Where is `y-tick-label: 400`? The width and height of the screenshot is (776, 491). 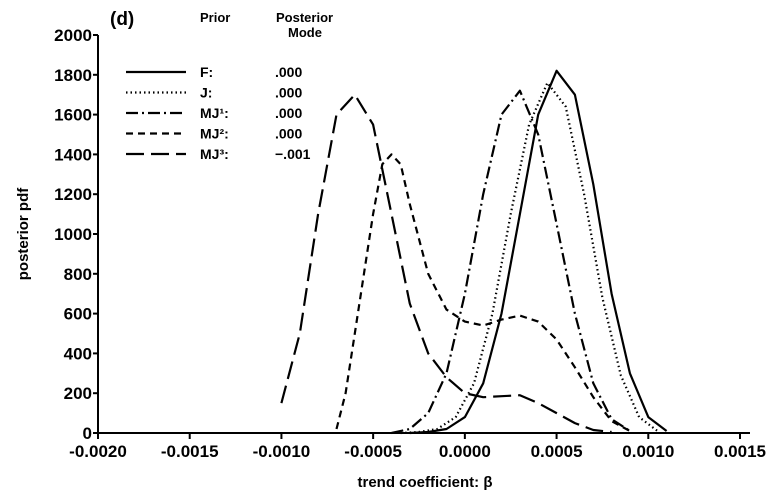
y-tick-label: 400 is located at coordinates (78, 353).